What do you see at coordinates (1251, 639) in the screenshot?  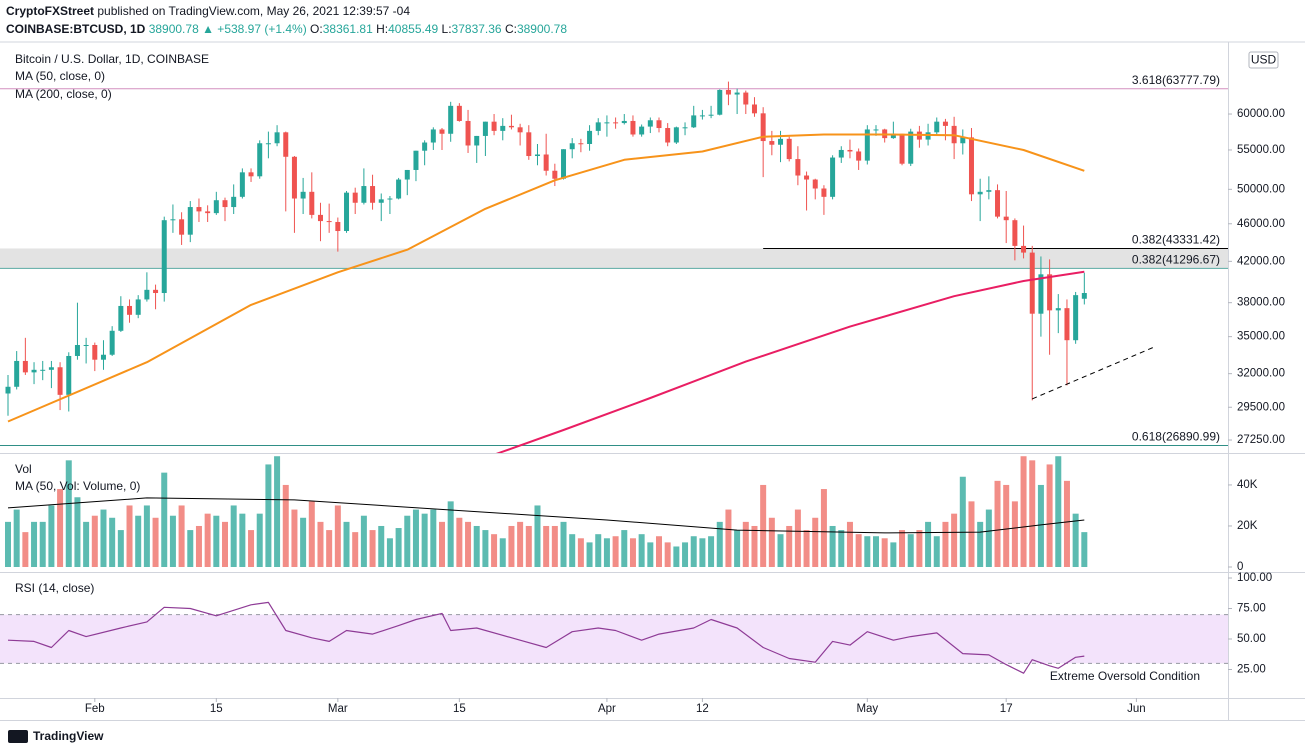 I see `y-tick-label: 50.00` at bounding box center [1251, 639].